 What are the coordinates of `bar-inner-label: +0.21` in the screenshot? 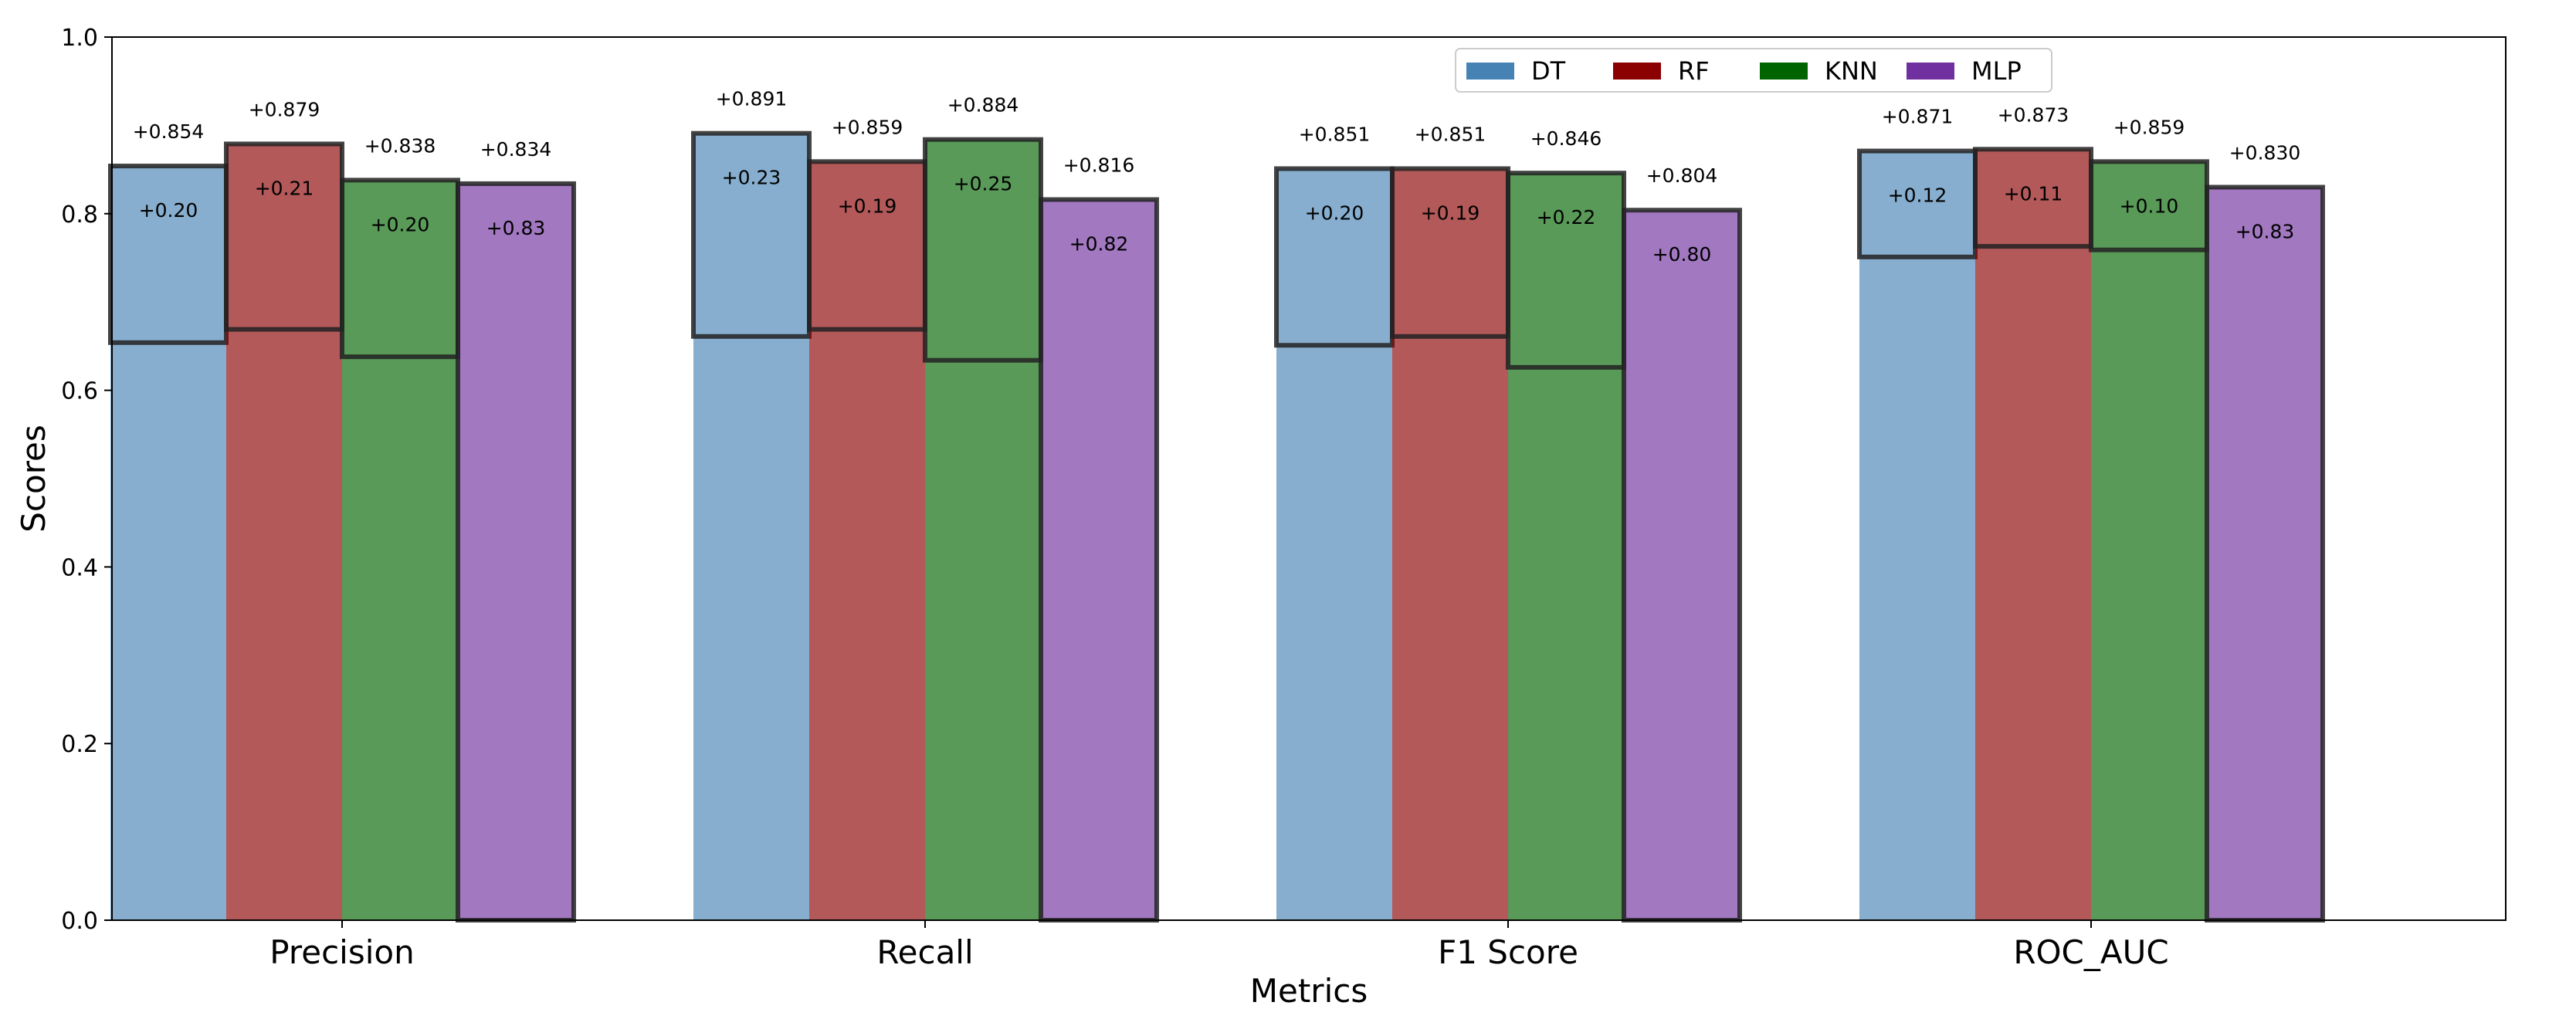 It's located at (284, 188).